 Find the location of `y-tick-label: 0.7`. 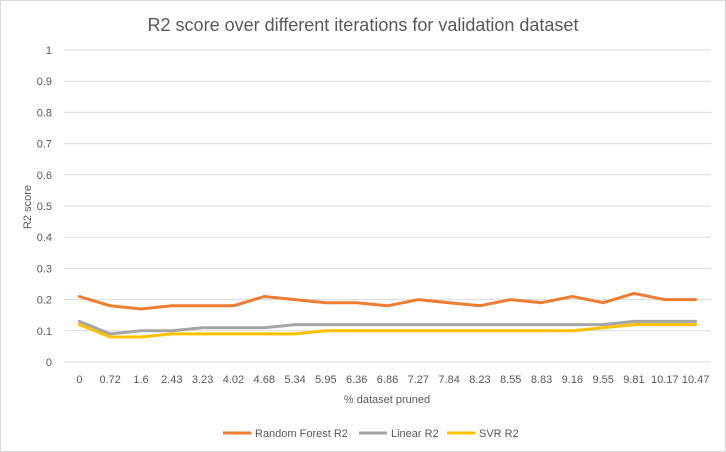

y-tick-label: 0.7 is located at coordinates (44, 145).